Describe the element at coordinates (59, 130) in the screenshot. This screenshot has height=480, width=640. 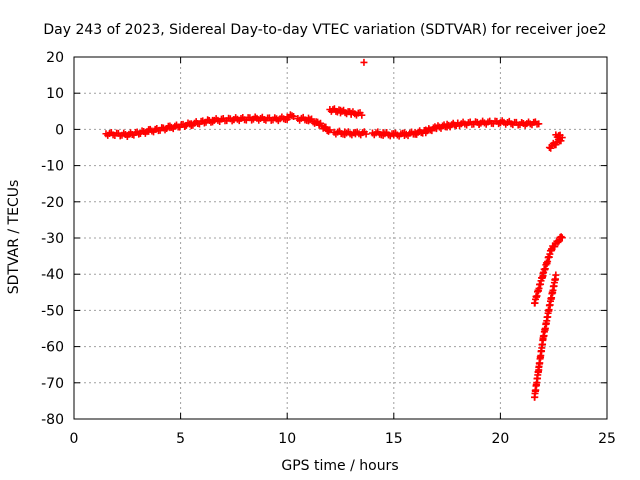
I see `y-tick-label: 0` at that location.